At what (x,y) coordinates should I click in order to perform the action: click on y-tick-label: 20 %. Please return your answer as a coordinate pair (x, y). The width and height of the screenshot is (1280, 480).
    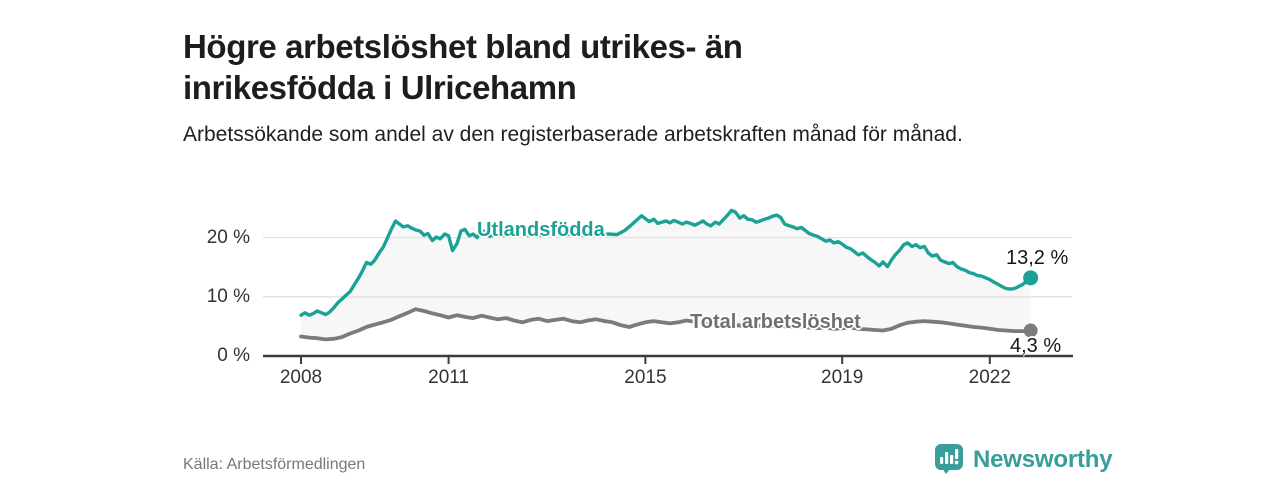
    Looking at the image, I should click on (228, 237).